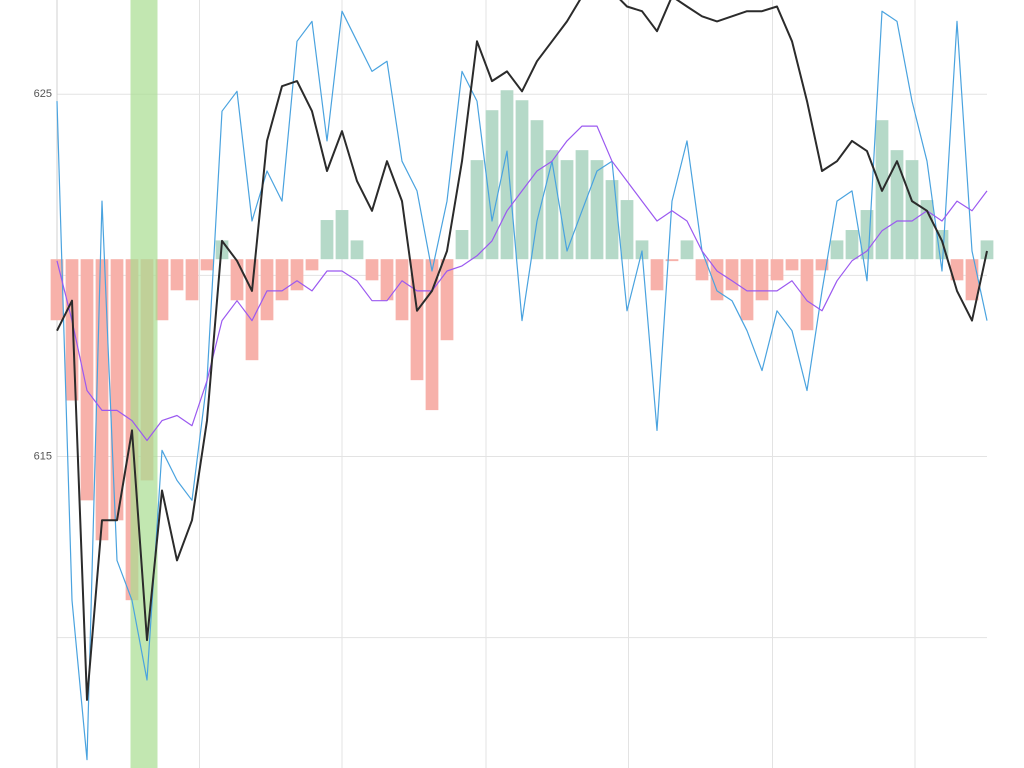 This screenshot has width=1024, height=768. Describe the element at coordinates (43, 94) in the screenshot. I see `y-tick-label: 625` at that location.